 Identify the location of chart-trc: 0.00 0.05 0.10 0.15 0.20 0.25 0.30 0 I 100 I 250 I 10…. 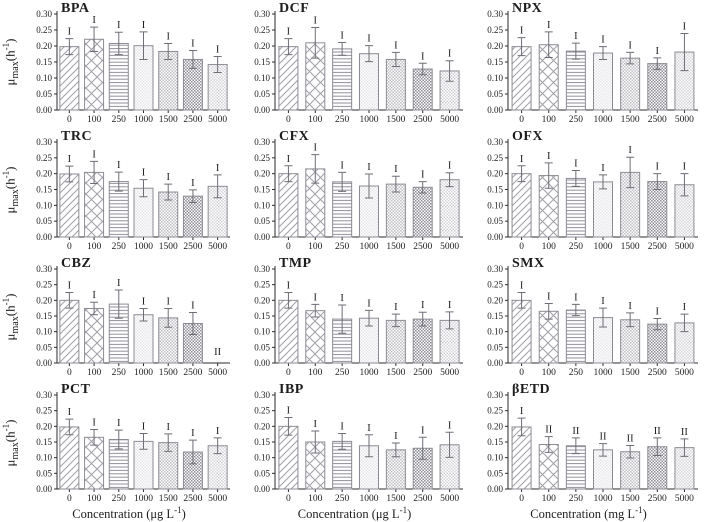
(133, 190).